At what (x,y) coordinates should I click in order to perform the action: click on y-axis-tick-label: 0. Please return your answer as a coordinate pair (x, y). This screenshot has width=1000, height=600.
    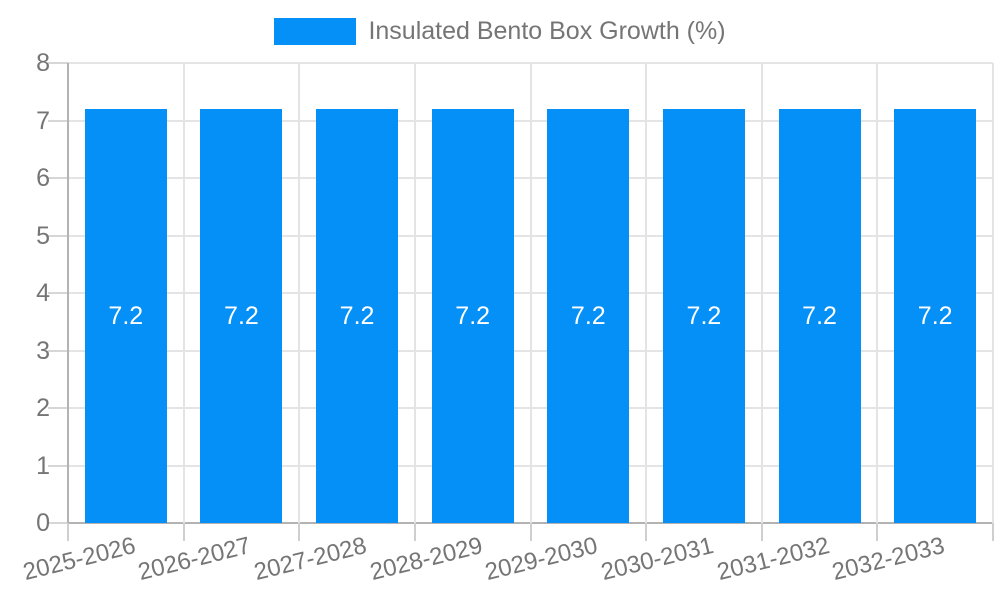
    Looking at the image, I should click on (43, 523).